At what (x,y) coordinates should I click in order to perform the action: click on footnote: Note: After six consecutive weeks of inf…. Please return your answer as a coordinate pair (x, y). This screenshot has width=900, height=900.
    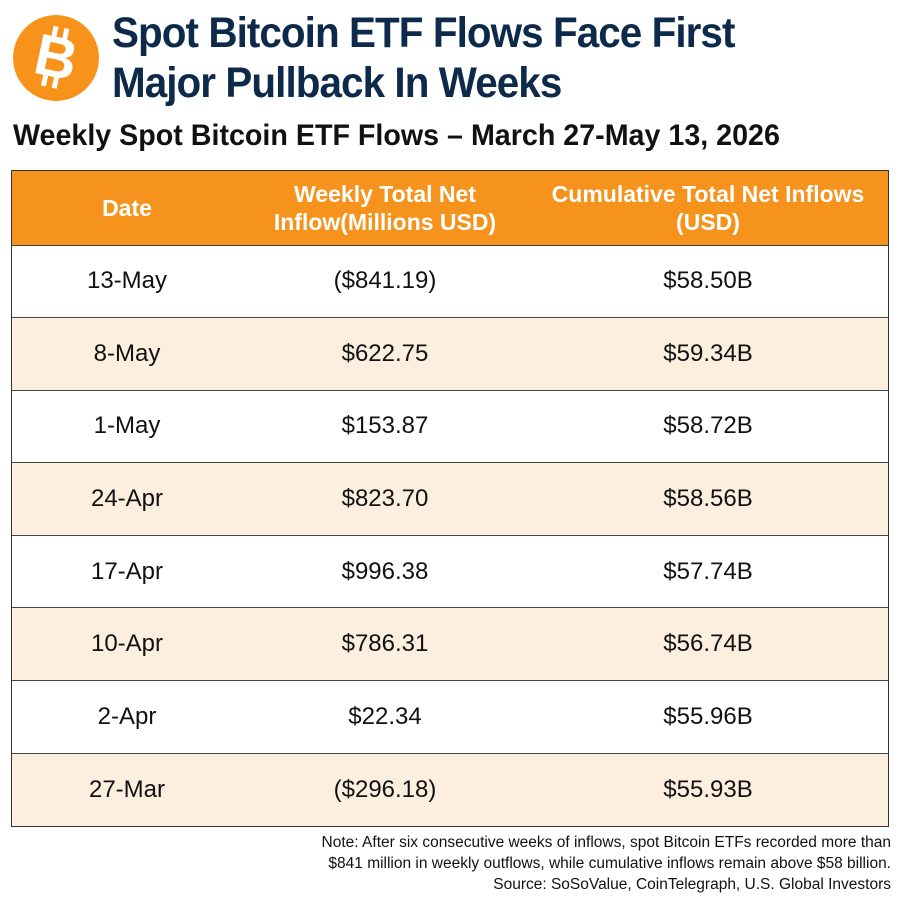
    Looking at the image, I should click on (541, 863).